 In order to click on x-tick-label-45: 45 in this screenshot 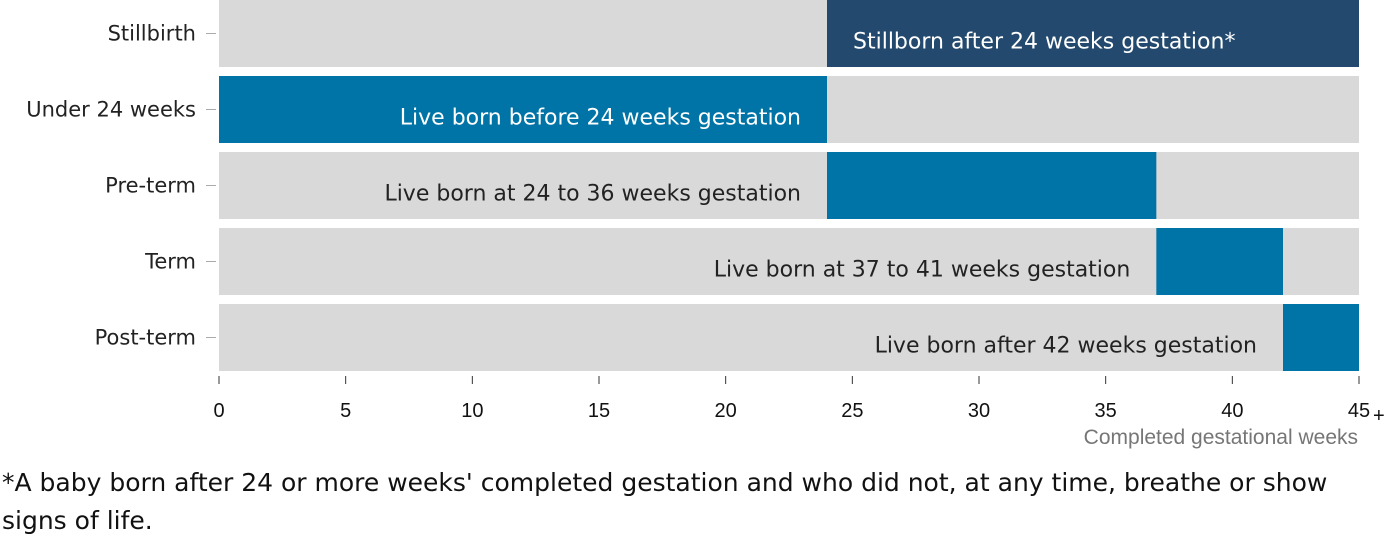, I will do `click(1359, 411)`.